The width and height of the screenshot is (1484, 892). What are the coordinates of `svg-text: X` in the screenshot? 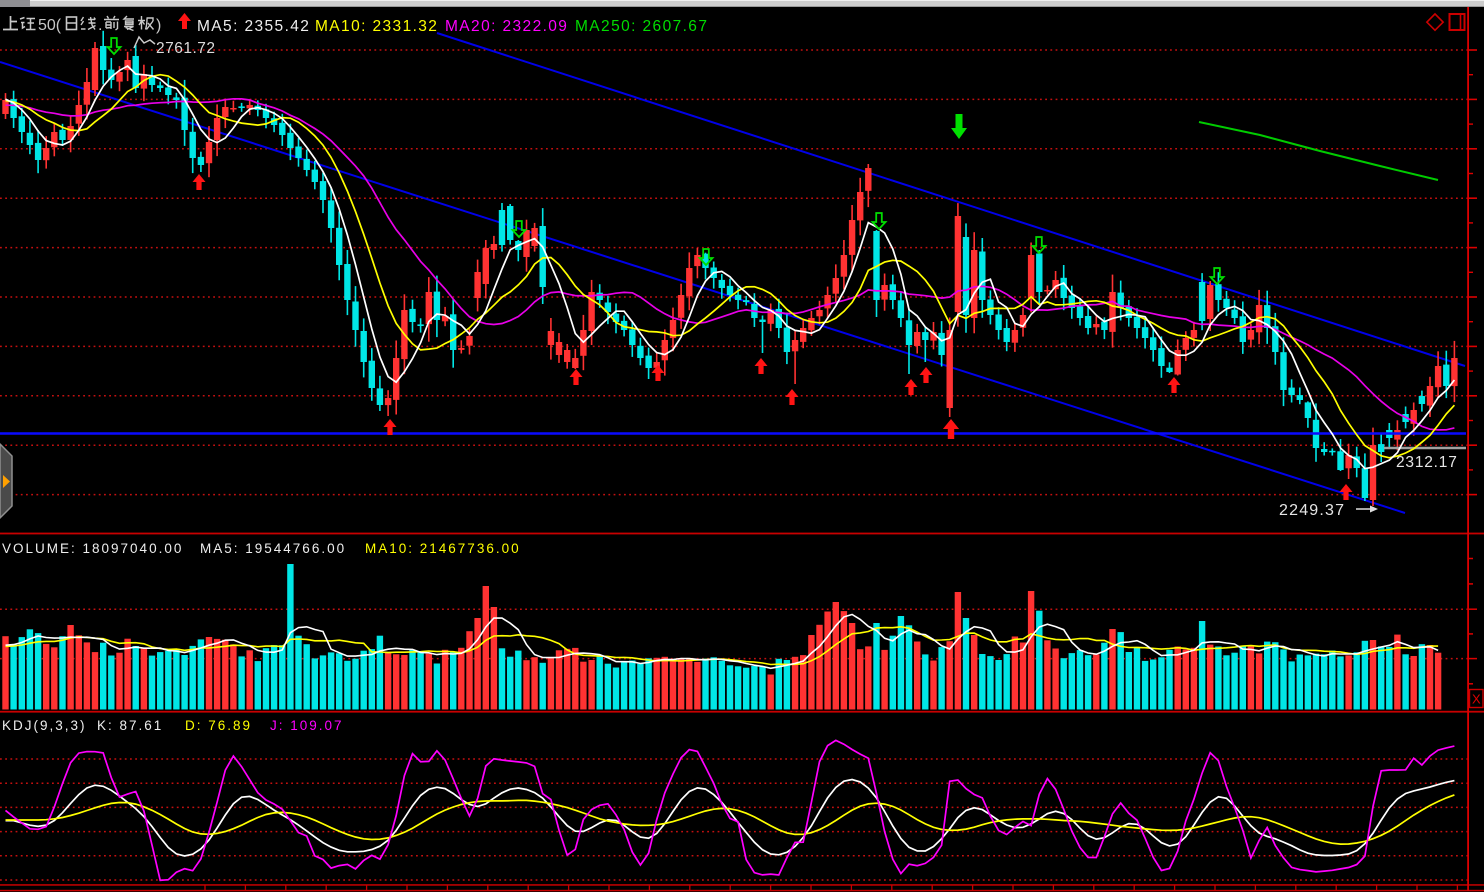 It's located at (1476, 699).